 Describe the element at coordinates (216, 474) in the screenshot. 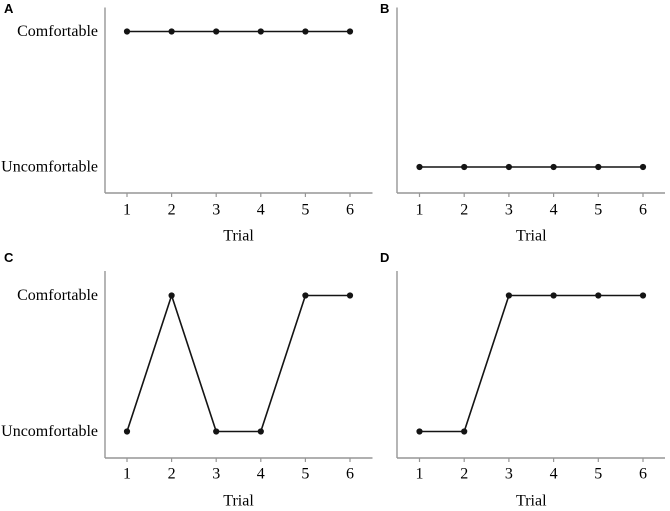

I see `panel-C-xtick-label-3: 3` at that location.